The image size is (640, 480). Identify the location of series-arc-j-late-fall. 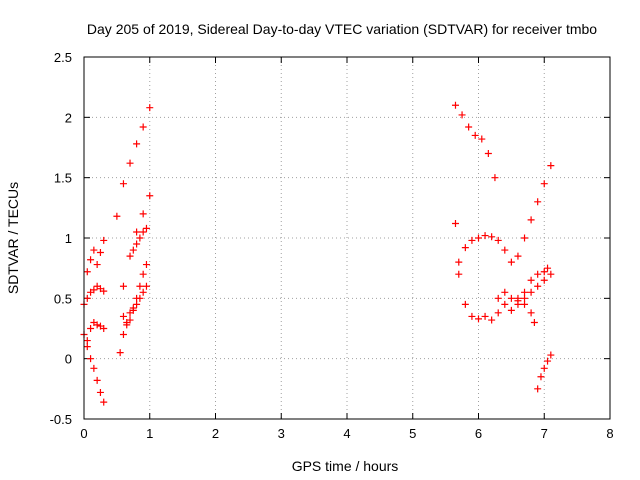
(475, 141).